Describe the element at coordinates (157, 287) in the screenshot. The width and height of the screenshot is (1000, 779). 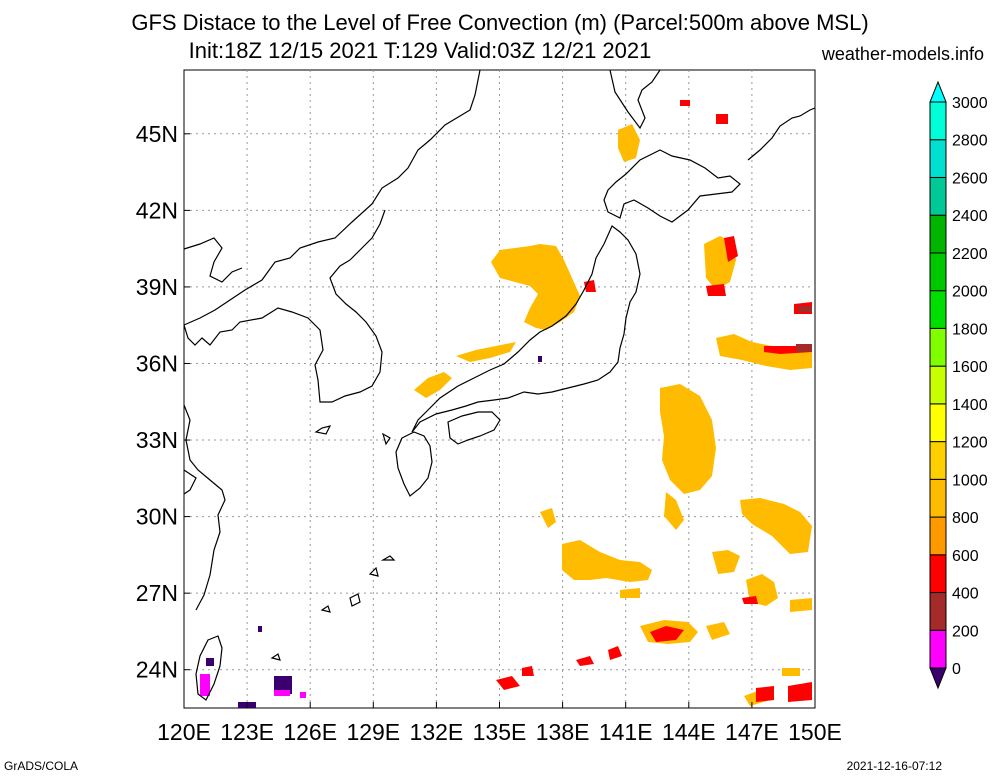
I see `y-tick-label: 39N` at that location.